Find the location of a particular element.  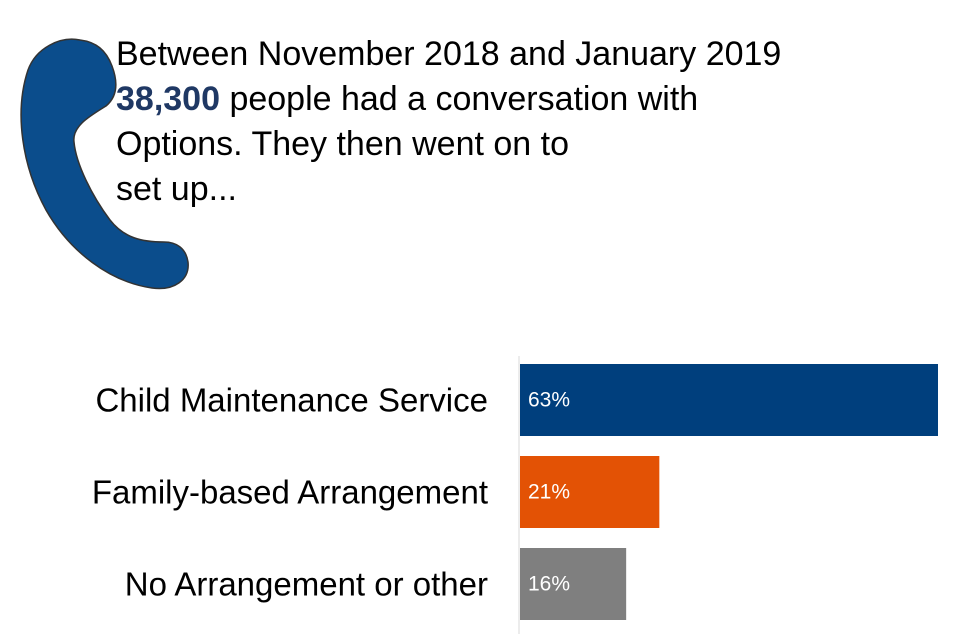

intro-line-3: Options. They then went on to is located at coordinates (342, 144).